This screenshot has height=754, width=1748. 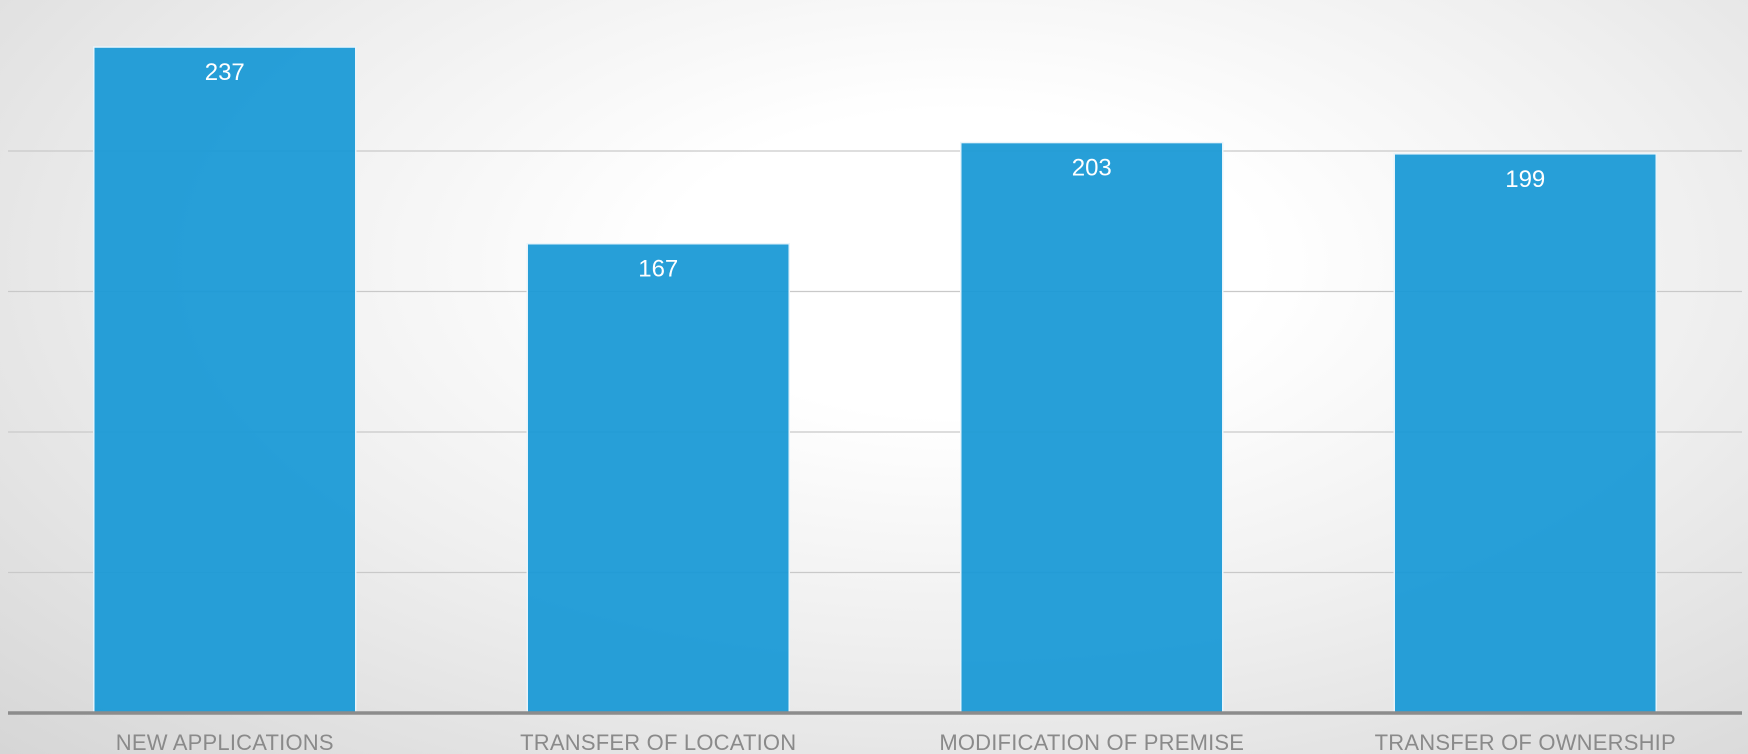 What do you see at coordinates (1525, 179) in the screenshot?
I see `value-label-4: 199` at bounding box center [1525, 179].